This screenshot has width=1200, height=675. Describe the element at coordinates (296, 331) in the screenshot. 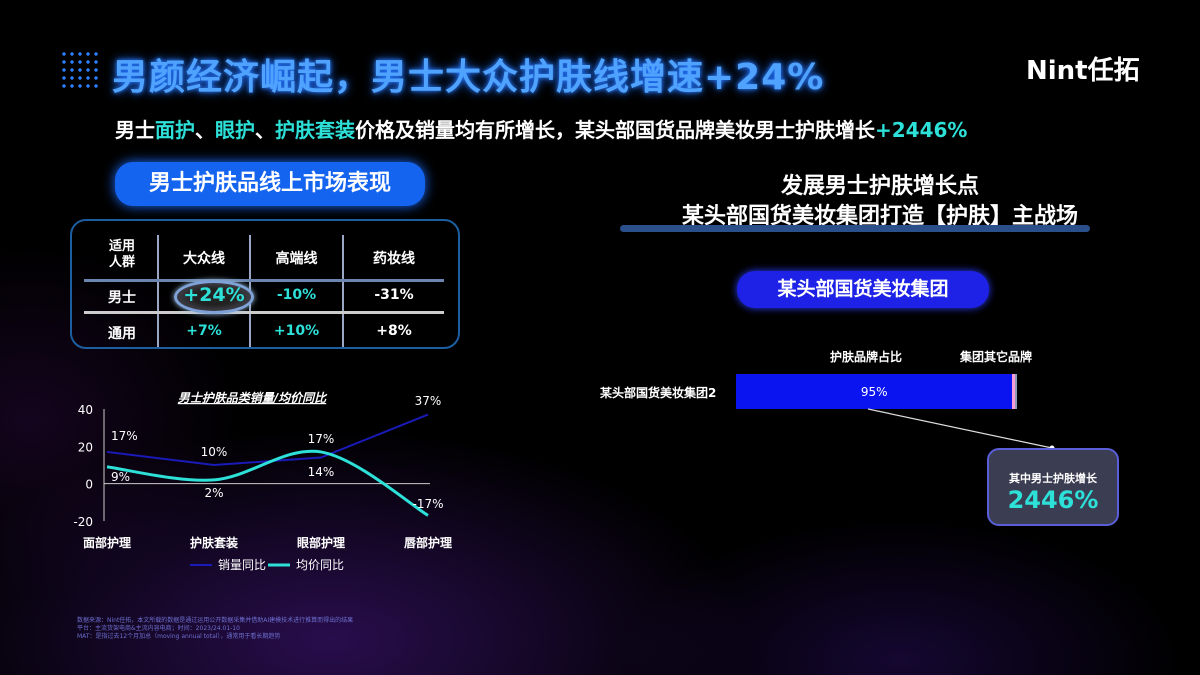

I see `cell-value: +10%` at that location.